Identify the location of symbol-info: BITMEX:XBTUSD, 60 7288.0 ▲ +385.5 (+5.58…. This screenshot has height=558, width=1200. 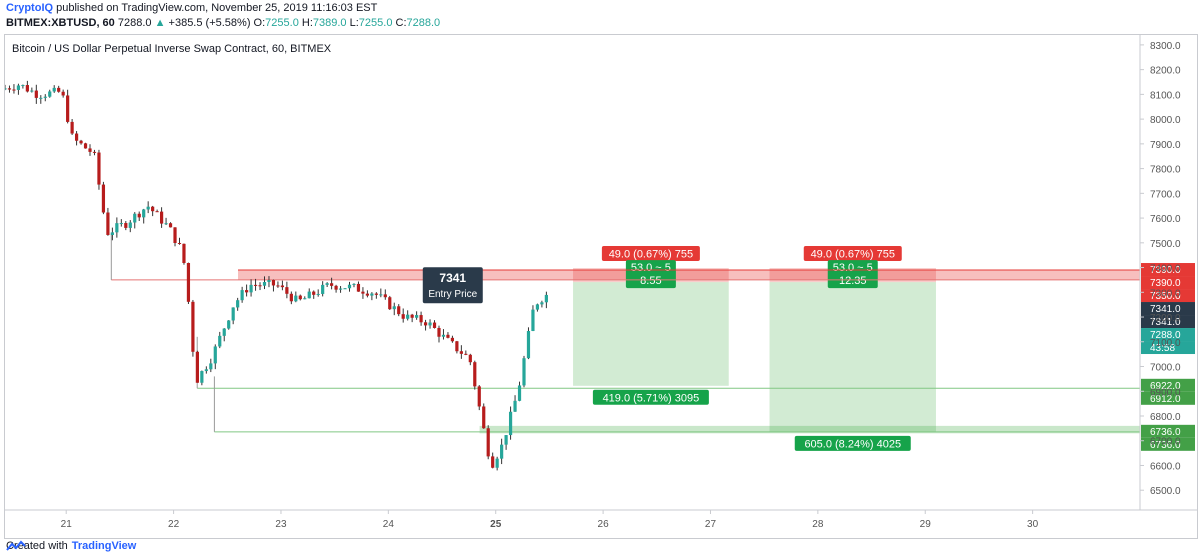
(223, 23).